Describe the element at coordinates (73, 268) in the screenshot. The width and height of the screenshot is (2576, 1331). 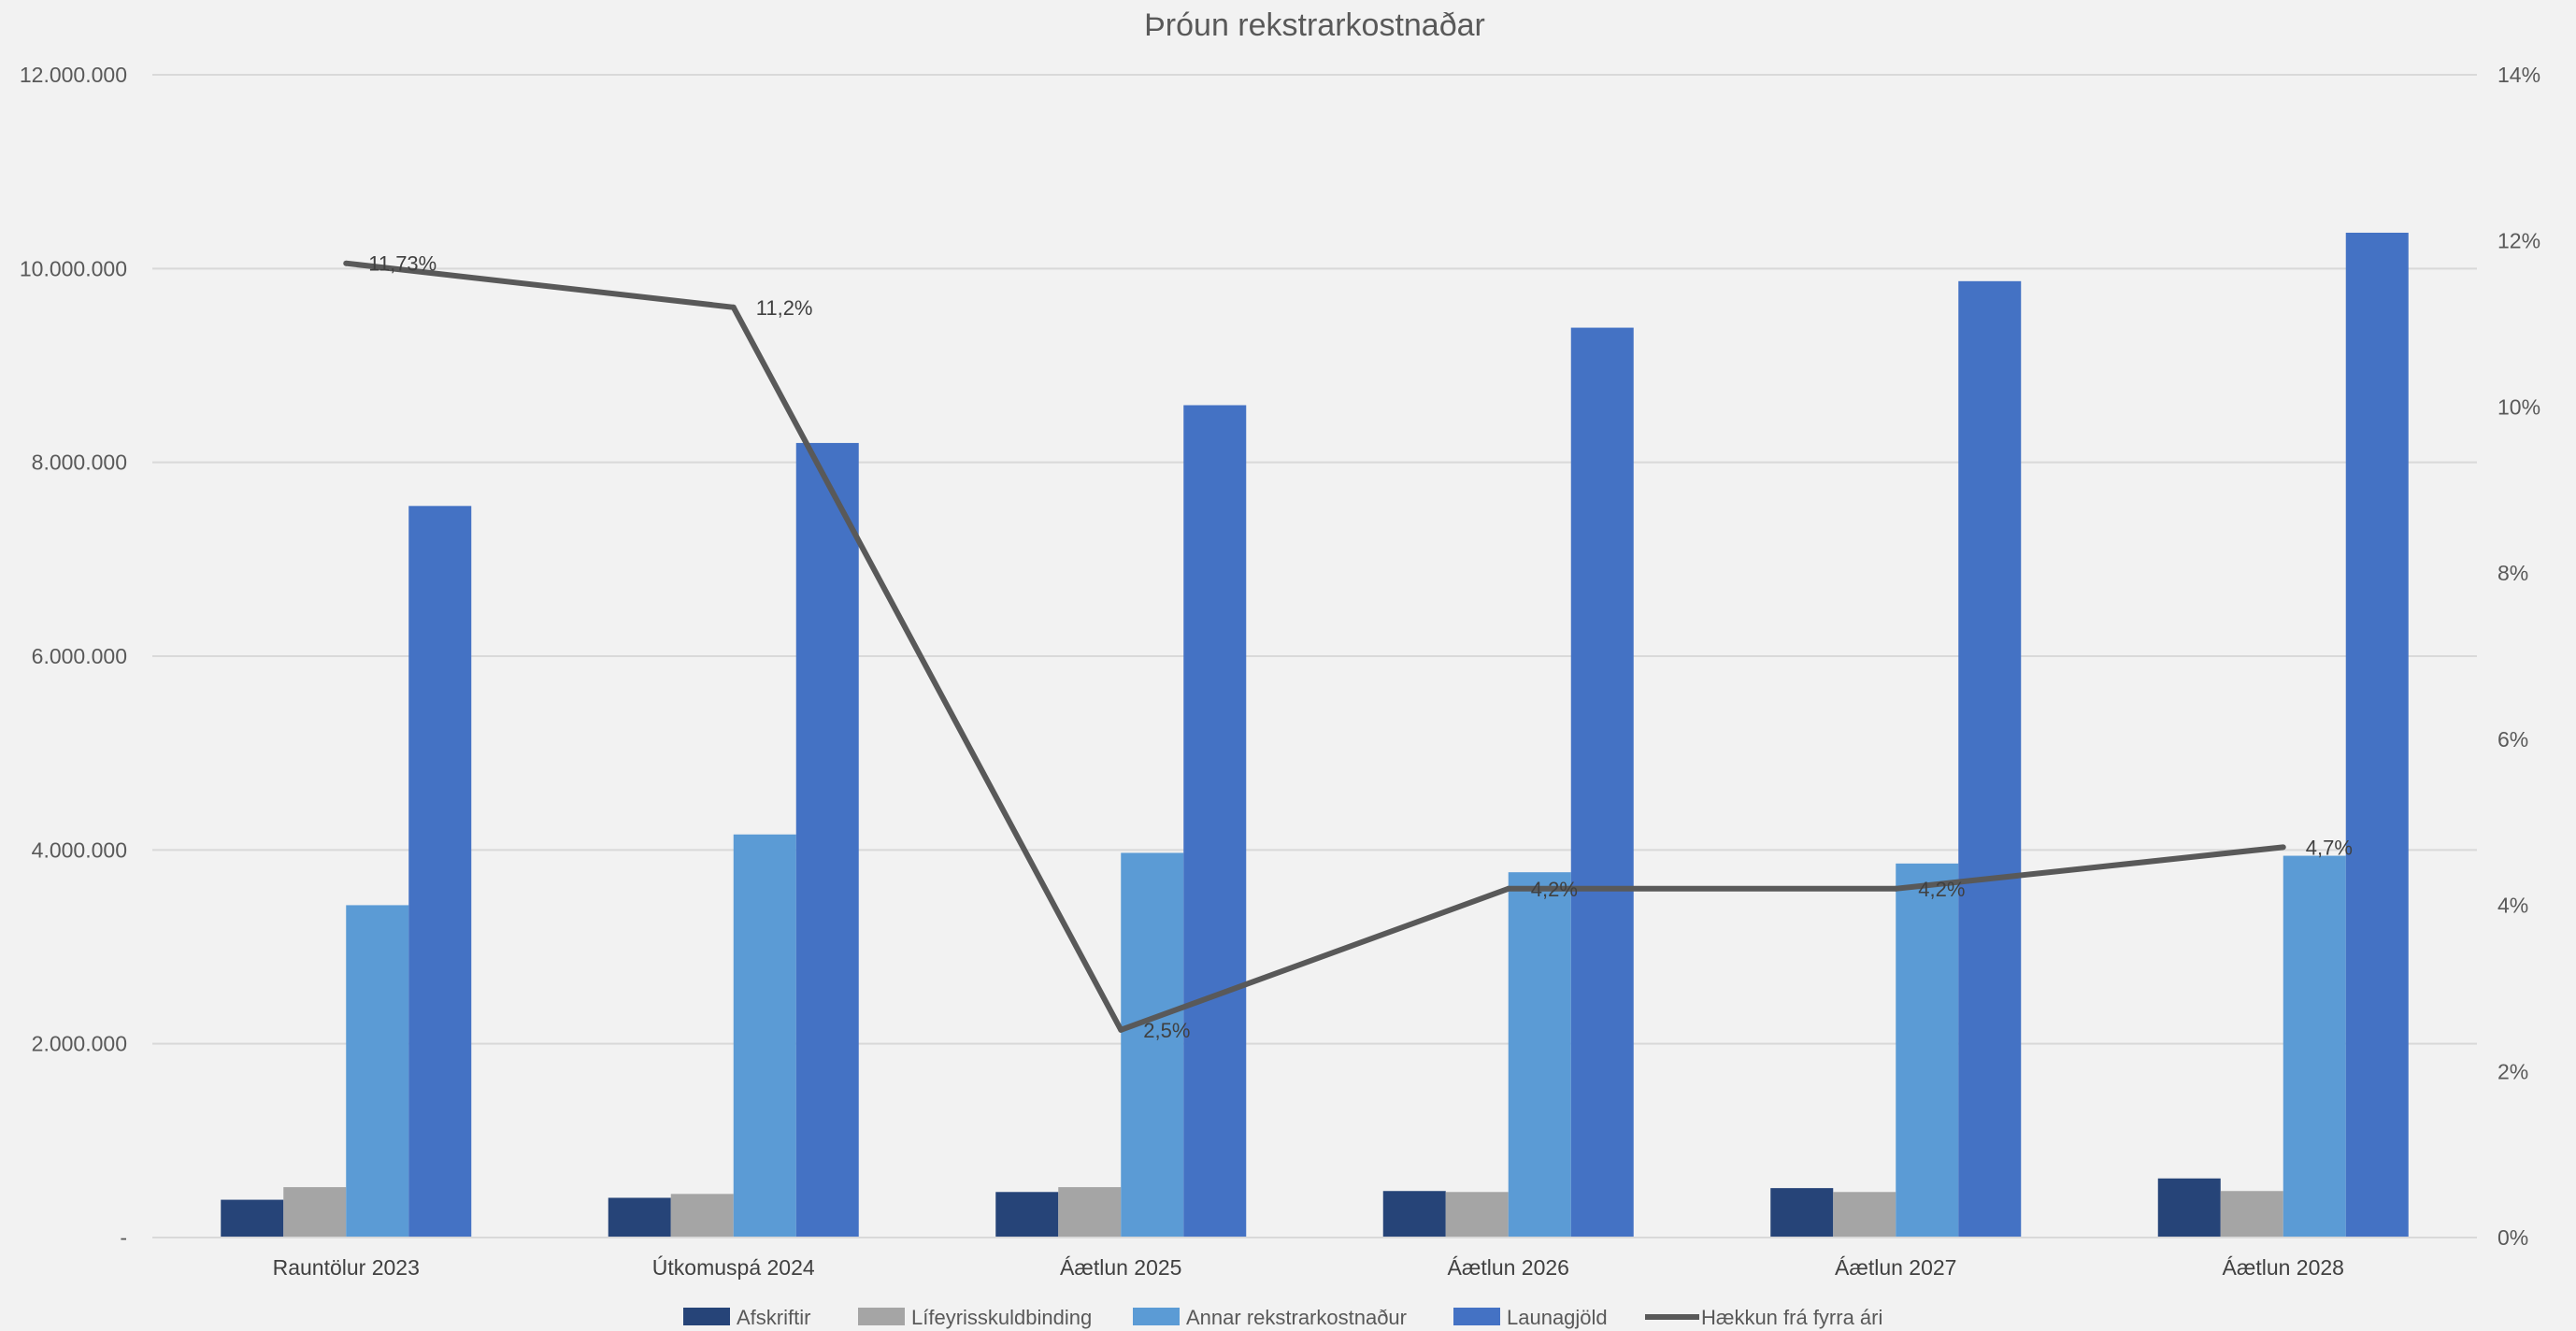
I see `y-left-tick-label: 10.000.000` at that location.